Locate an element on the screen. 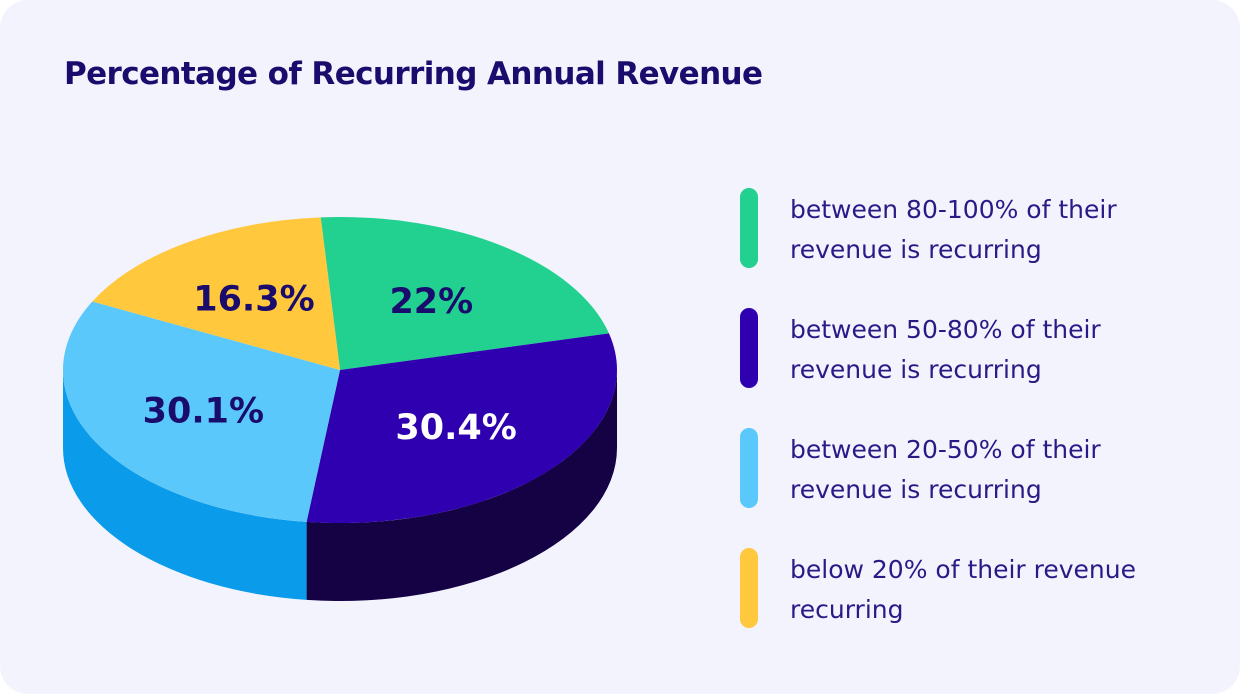 This screenshot has height=694, width=1240. slice-label: 22% is located at coordinates (431, 302).